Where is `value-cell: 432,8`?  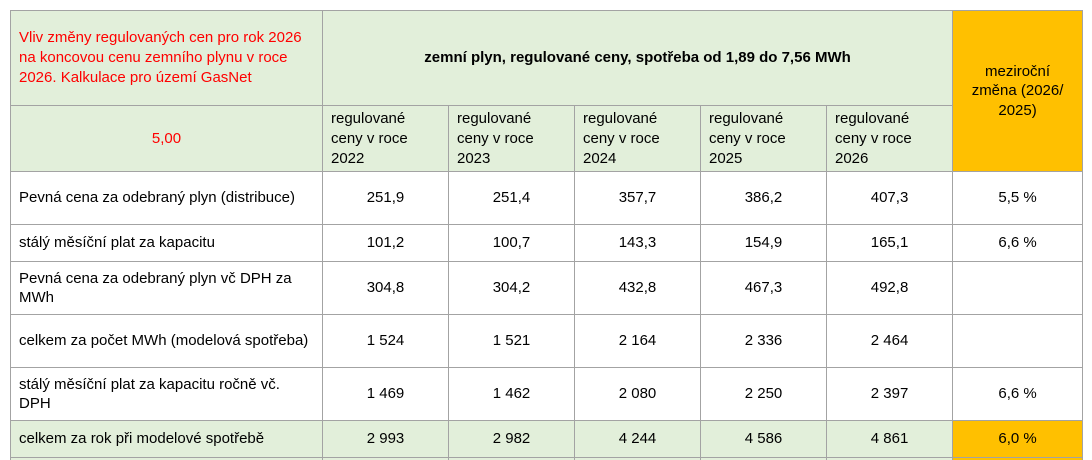
value-cell: 432,8 is located at coordinates (637, 288).